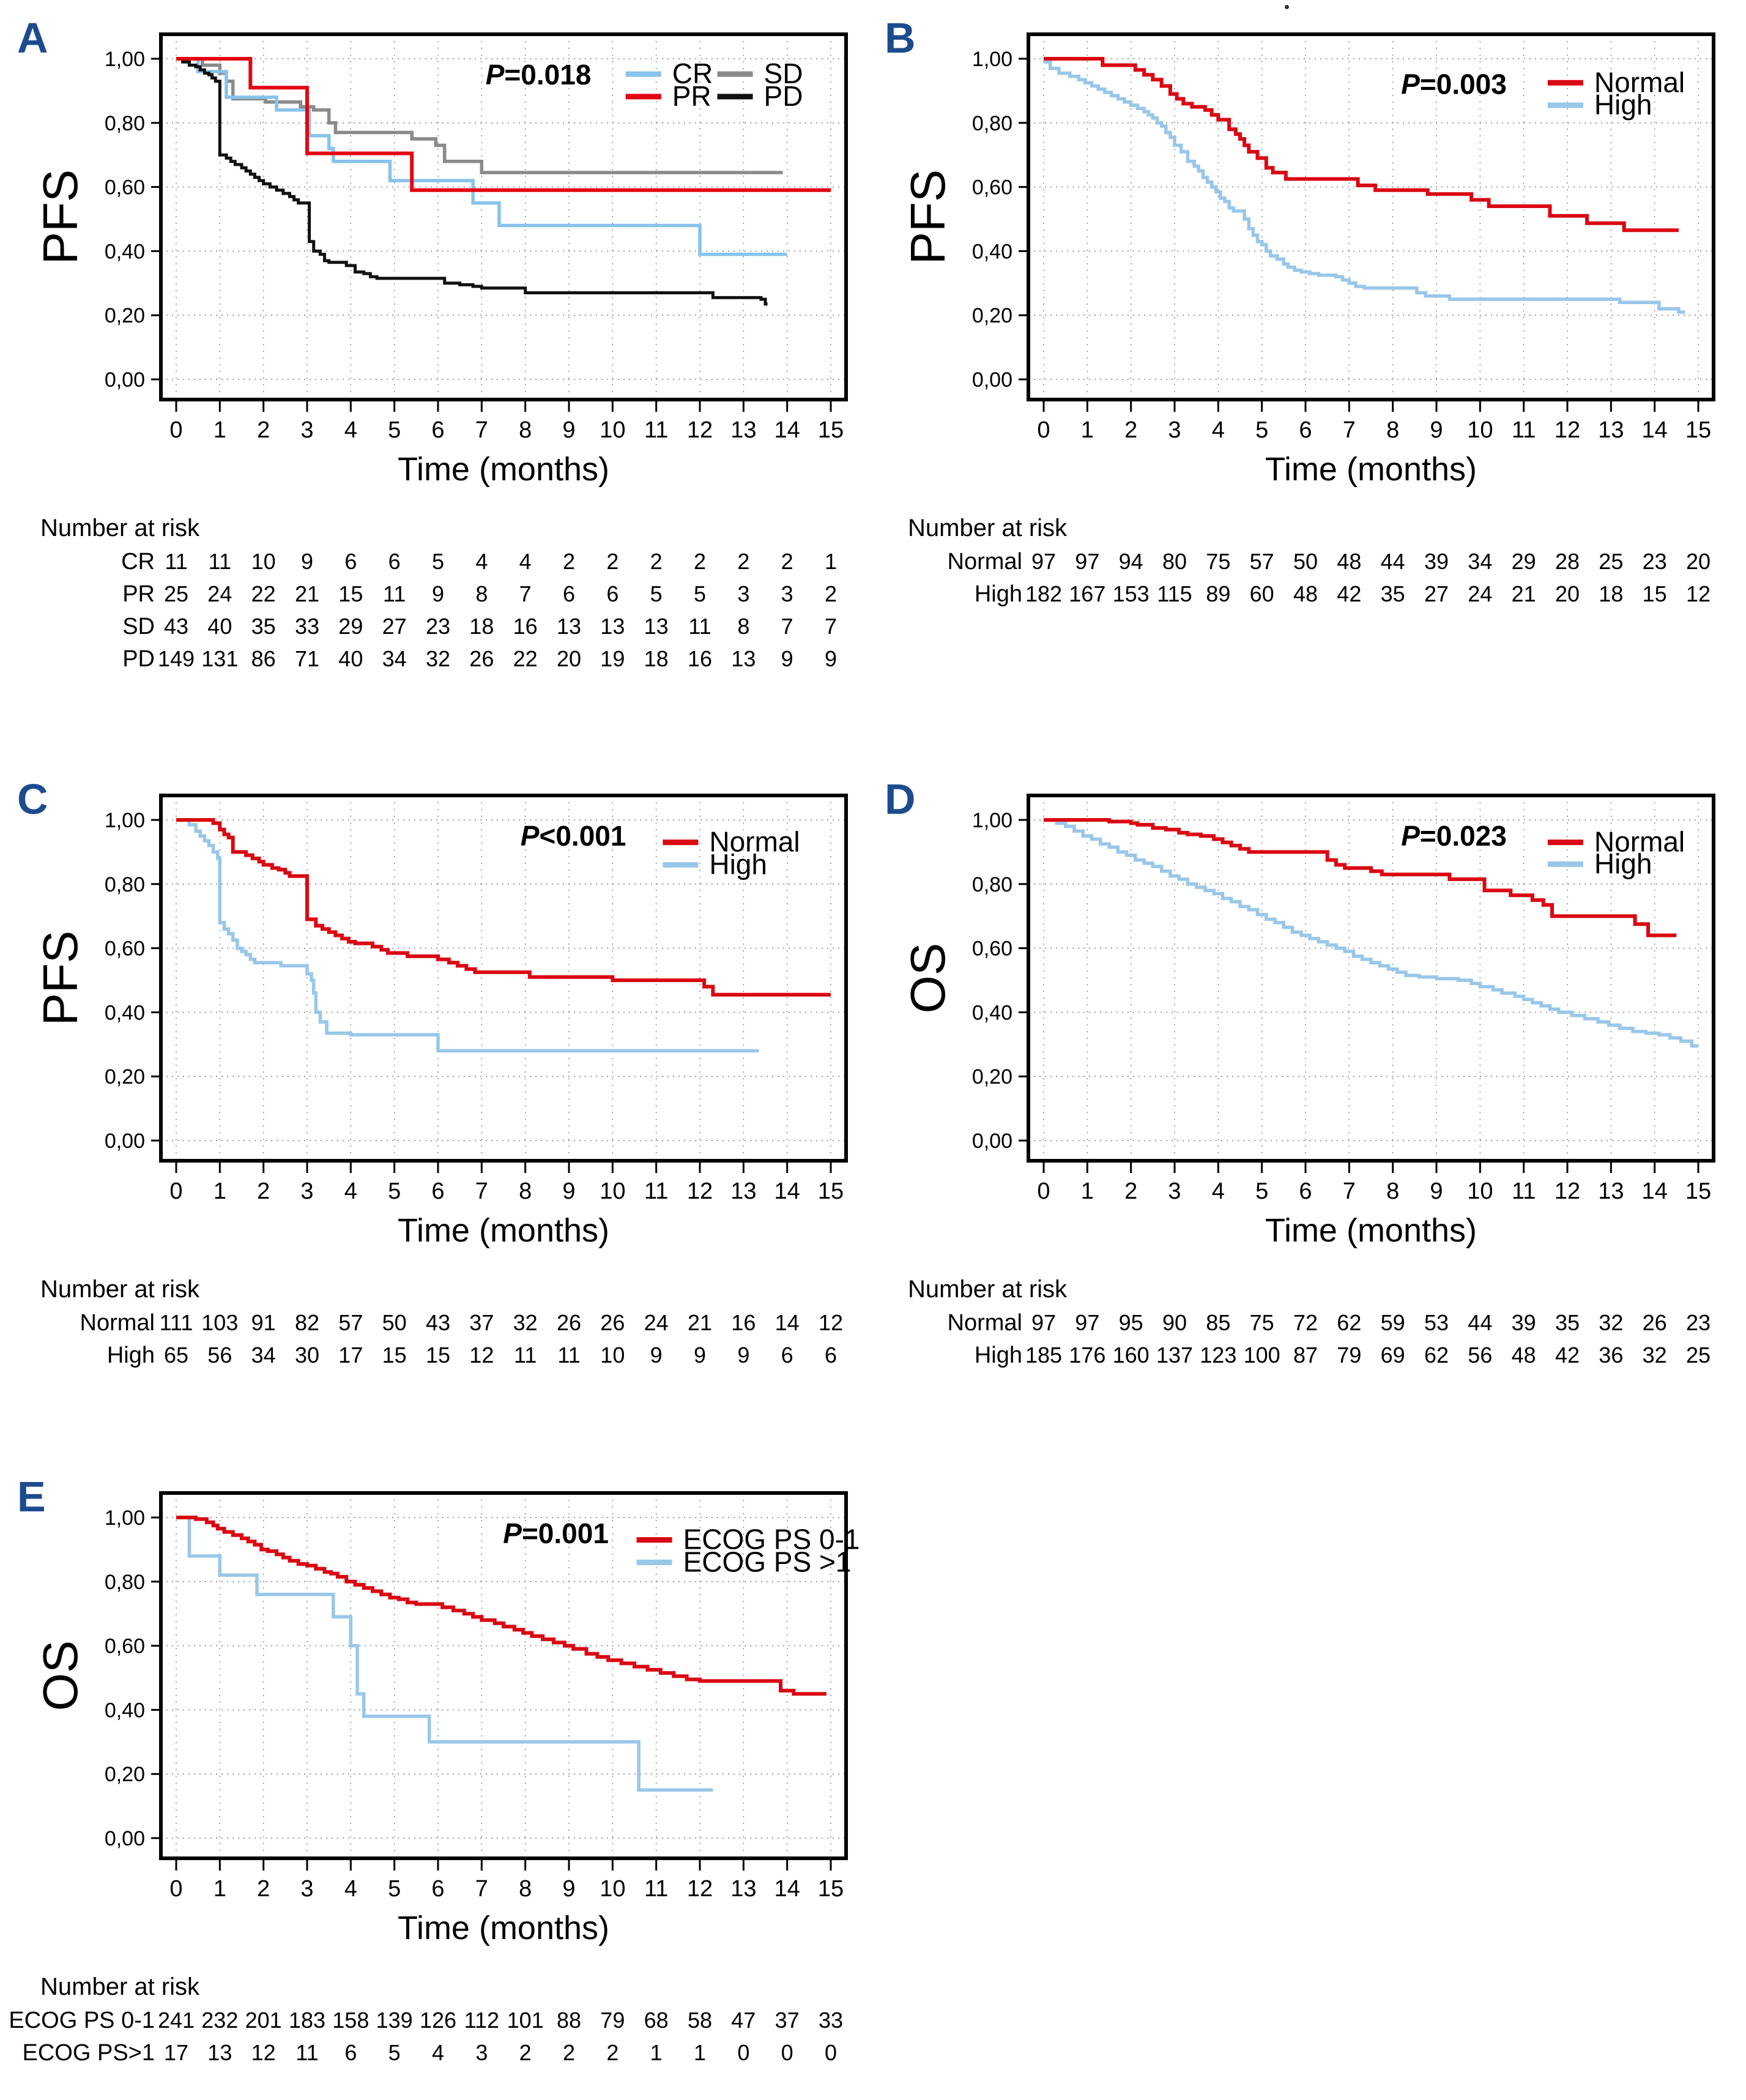  What do you see at coordinates (1371, 1230) in the screenshot?
I see `svg-text: Time (months)` at bounding box center [1371, 1230].